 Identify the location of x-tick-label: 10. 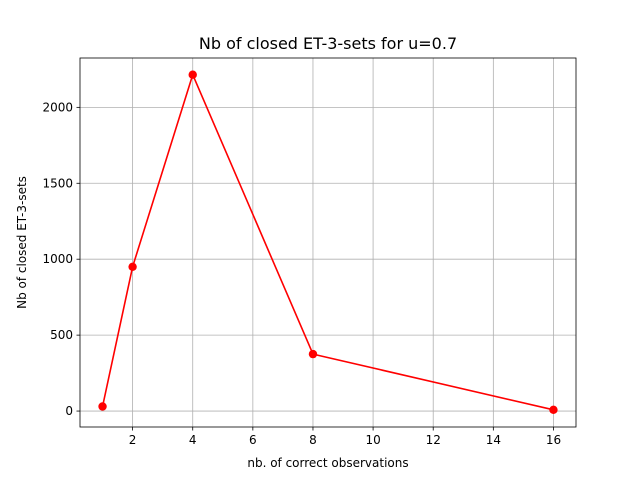
(372, 440).